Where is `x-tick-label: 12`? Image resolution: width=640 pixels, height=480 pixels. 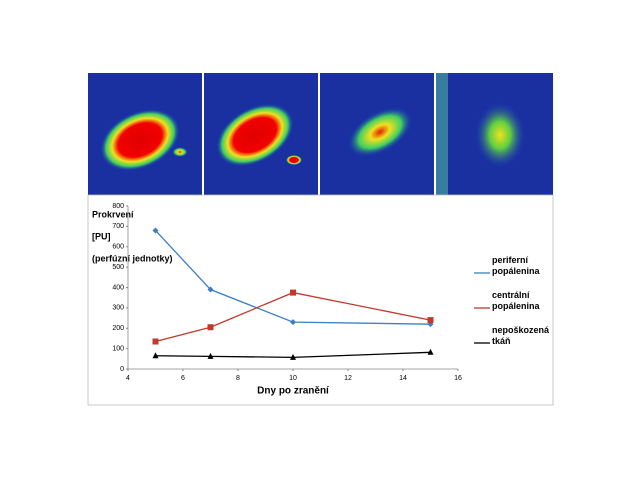 x-tick-label: 12 is located at coordinates (348, 378).